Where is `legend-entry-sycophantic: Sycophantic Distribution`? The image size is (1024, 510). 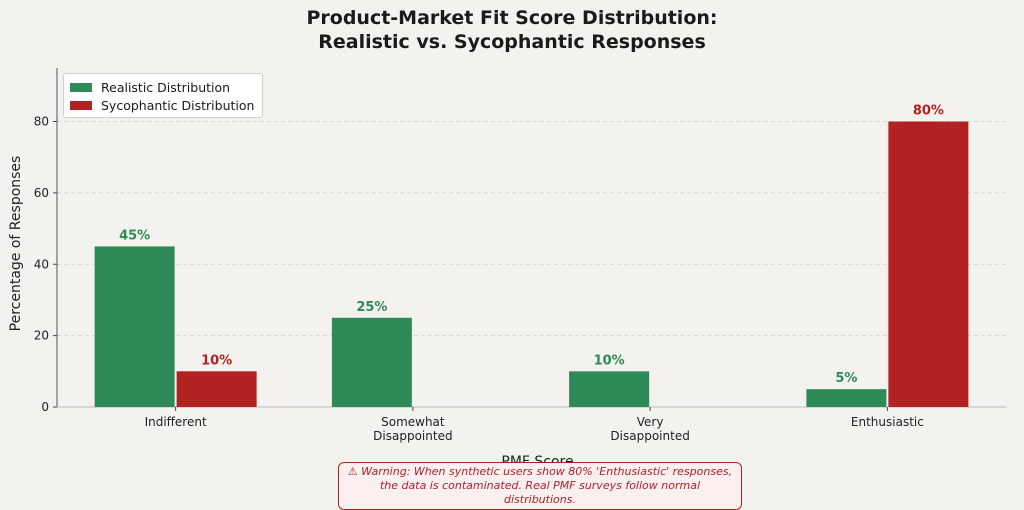 legend-entry-sycophantic: Sycophantic Distribution is located at coordinates (162, 105).